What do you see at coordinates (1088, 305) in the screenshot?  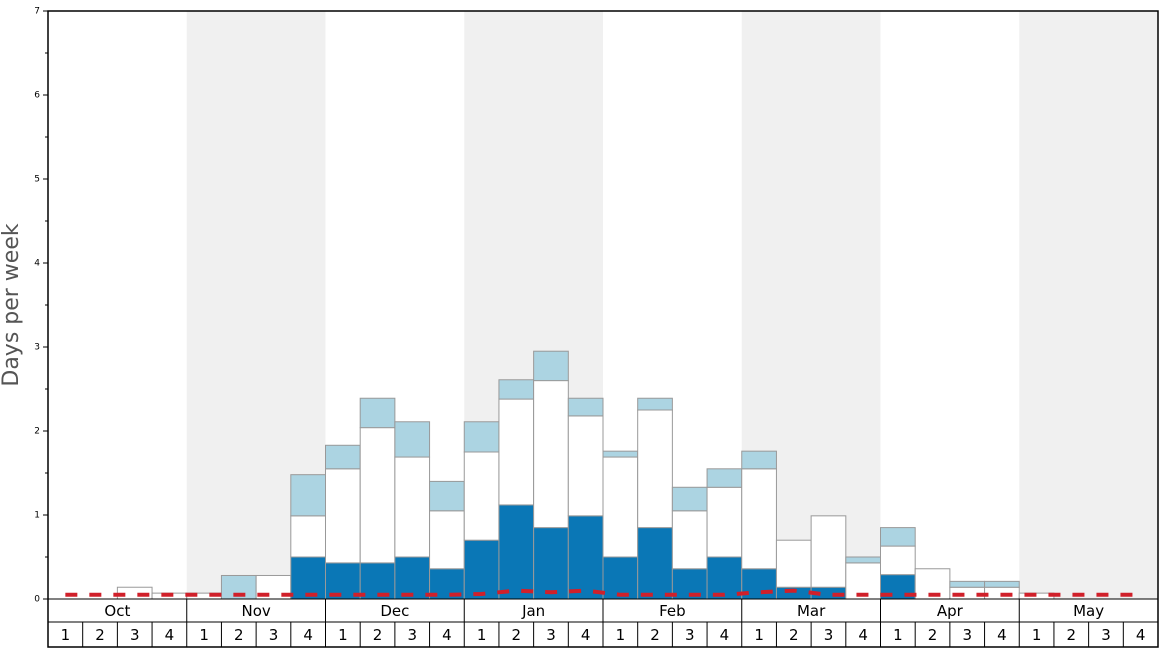 I see `month-shade` at bounding box center [1088, 305].